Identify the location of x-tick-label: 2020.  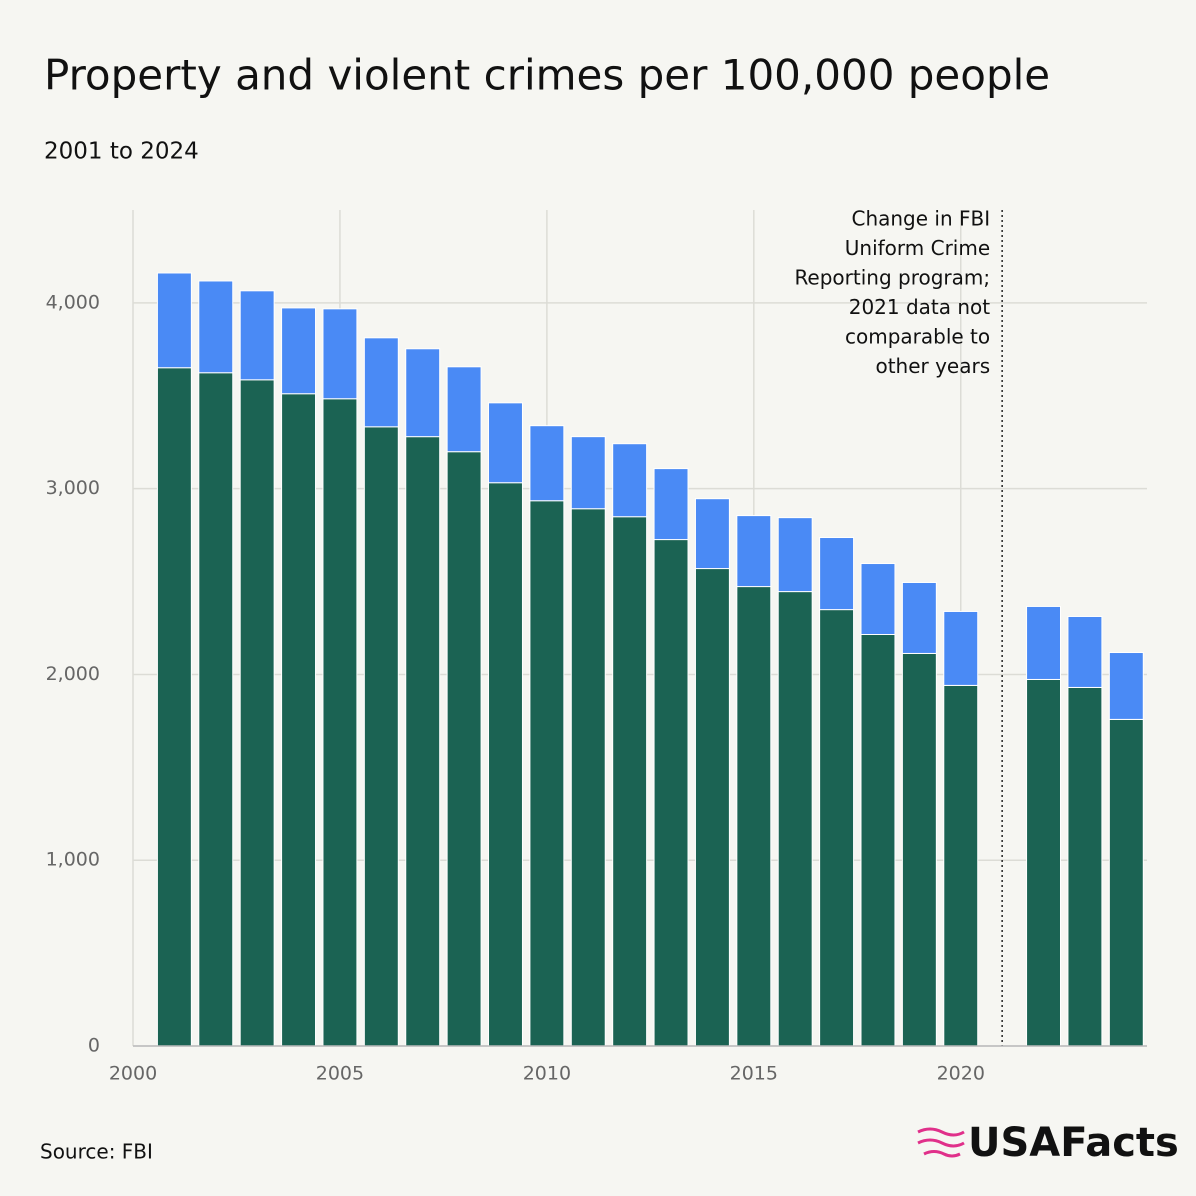
(961, 1074).